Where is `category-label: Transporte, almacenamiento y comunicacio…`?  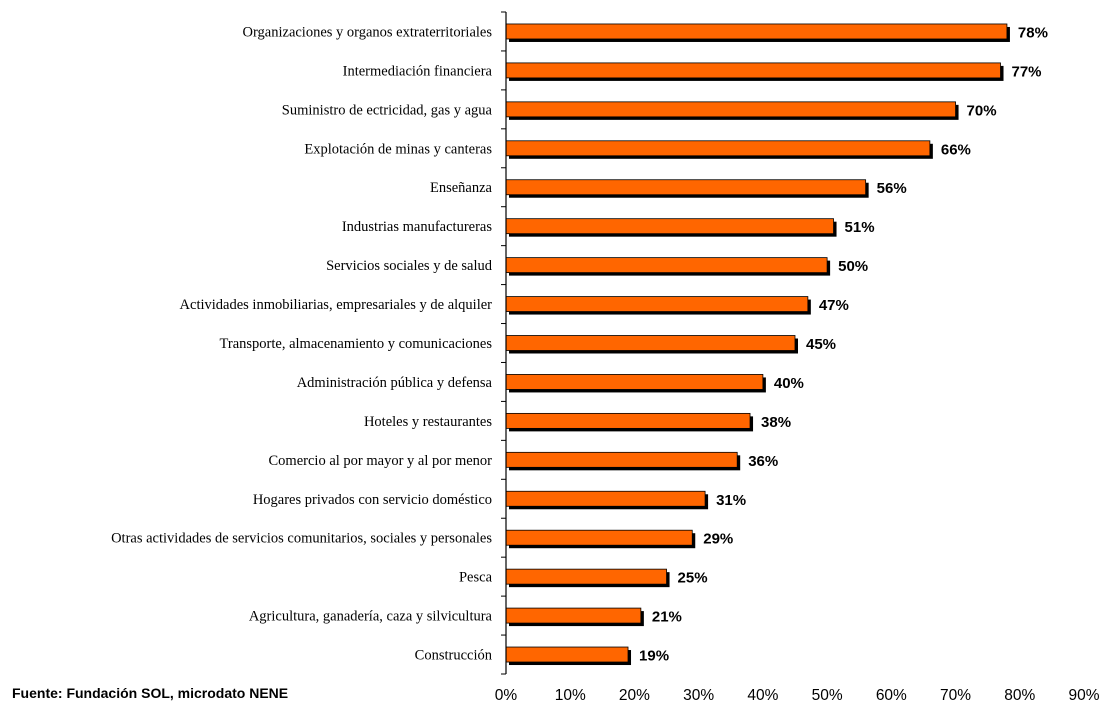 category-label: Transporte, almacenamiento y comunicacio… is located at coordinates (356, 344).